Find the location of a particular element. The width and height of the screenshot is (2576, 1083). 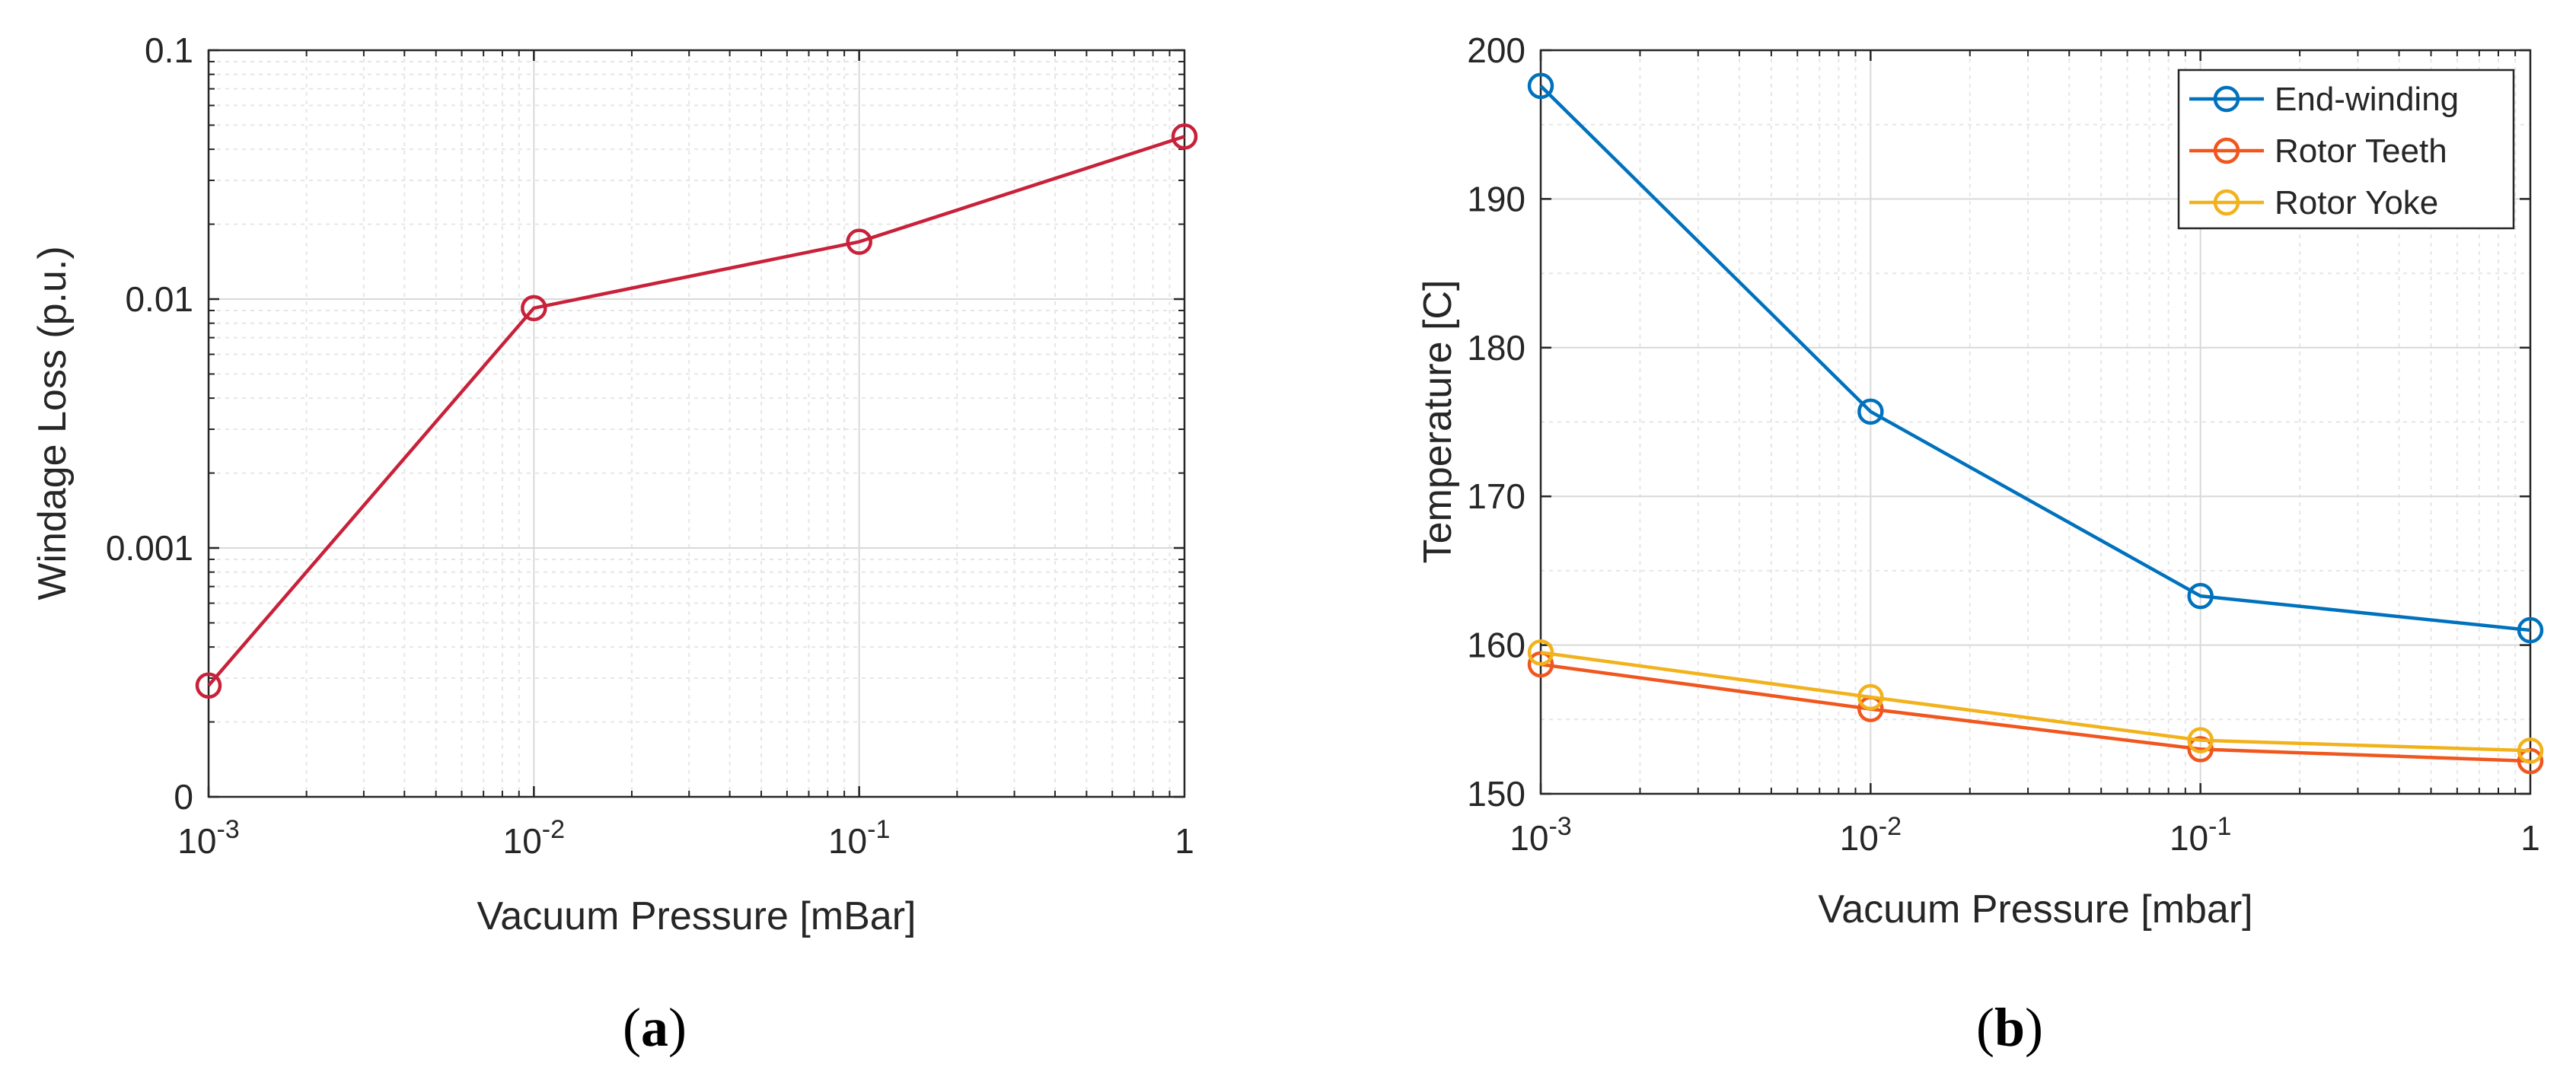

legend-label: End-winding is located at coordinates (2367, 99).